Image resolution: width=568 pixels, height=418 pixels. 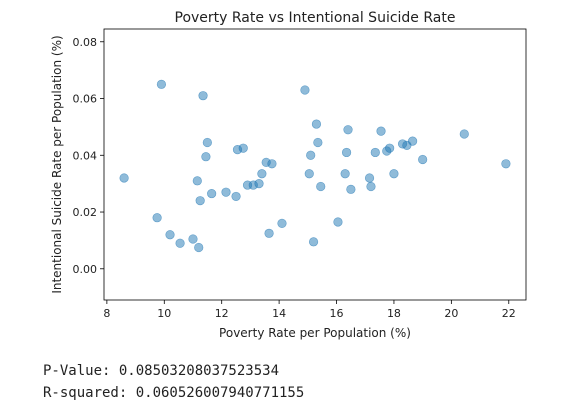 What do you see at coordinates (315, 18) in the screenshot?
I see `chart-title: Poverty Rate vs Intentional Suicide Rate` at bounding box center [315, 18].